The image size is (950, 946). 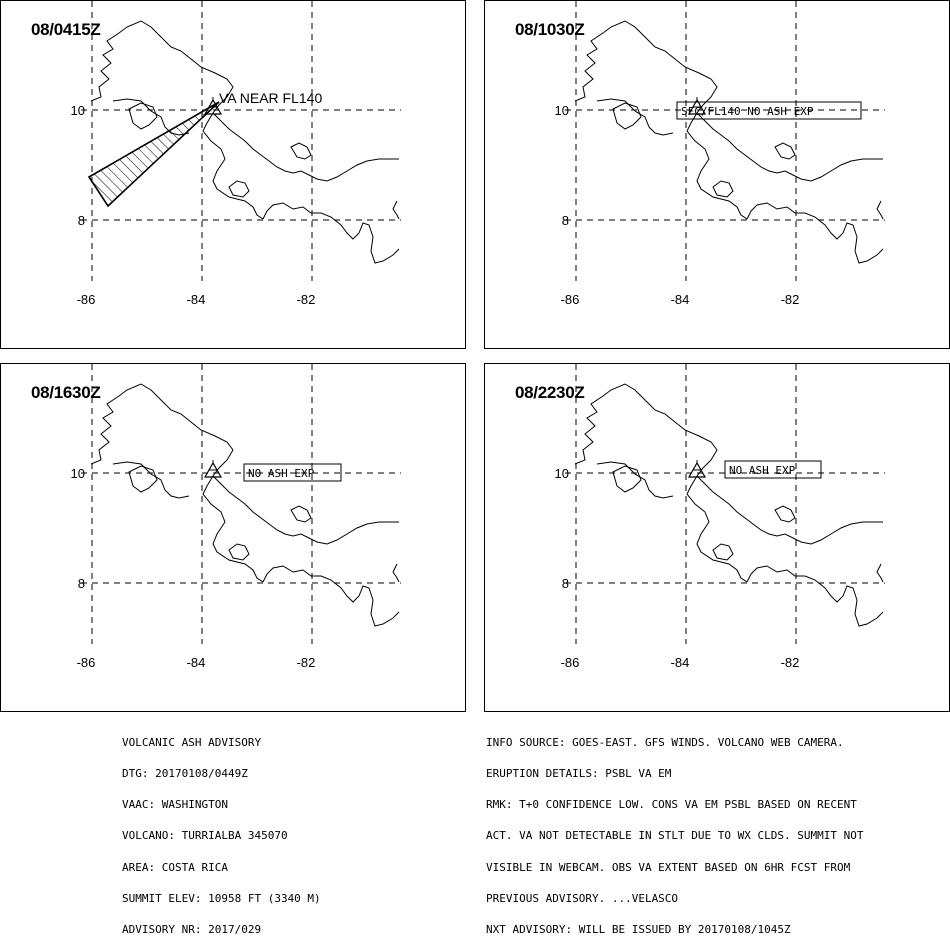 What do you see at coordinates (579, 774) in the screenshot?
I see `advisory-line: ERUPTION DETAILS: PSBL VA EM` at bounding box center [579, 774].